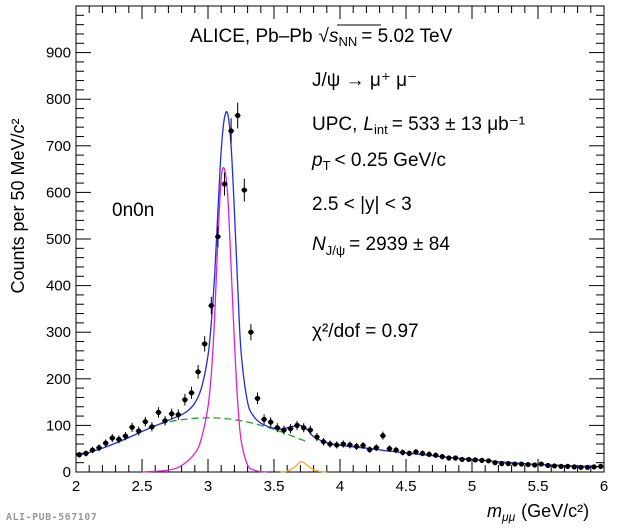 This screenshot has height=528, width=620. What do you see at coordinates (364, 80) in the screenshot?
I see `decay-annotation: J/ψ → μ⁺ μ⁻` at bounding box center [364, 80].